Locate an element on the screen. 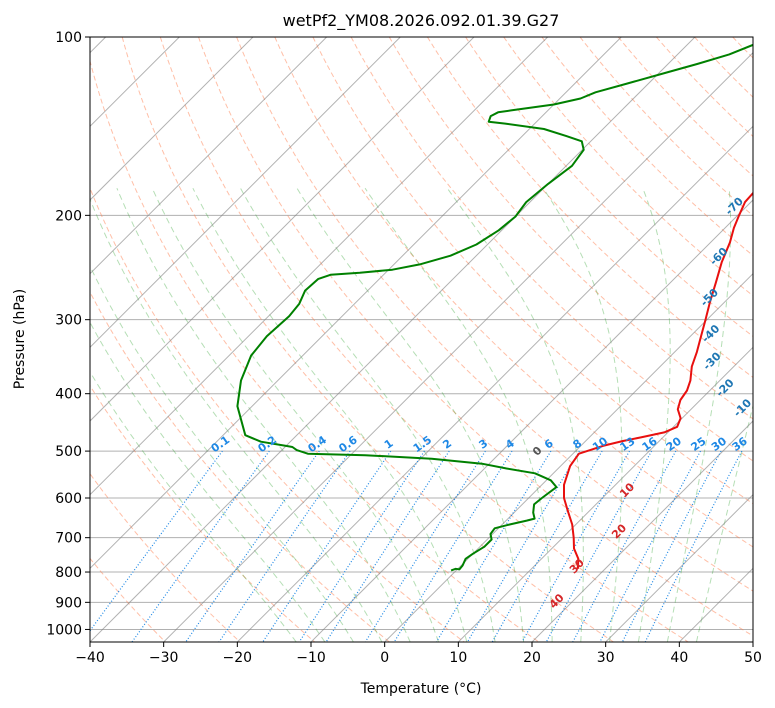 This screenshot has height=708, width=775. y-axis-label: Pressure (hPa) is located at coordinates (20, 339).